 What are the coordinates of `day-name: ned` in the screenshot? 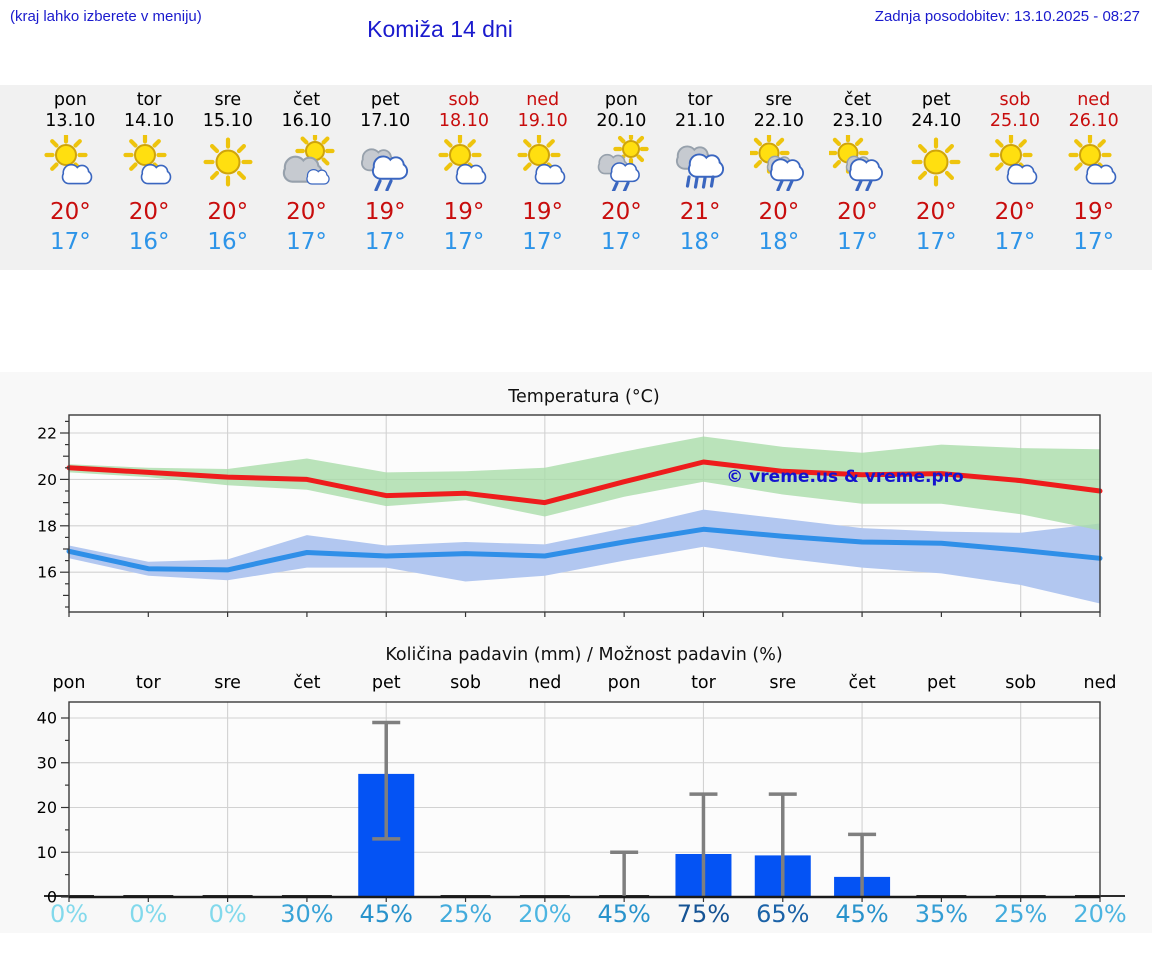 It's located at (1094, 100).